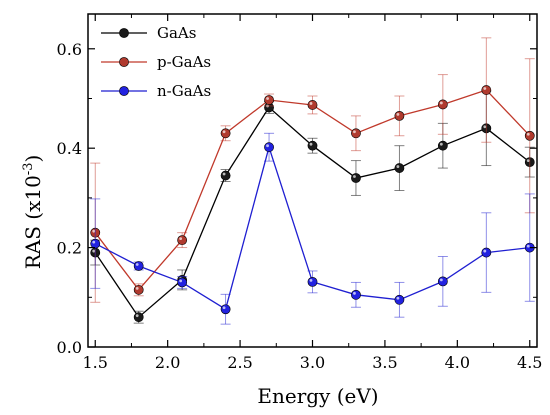 This screenshot has height=415, width=550. I want to click on y-axis-title-superscript: -3, so click(28, 169).